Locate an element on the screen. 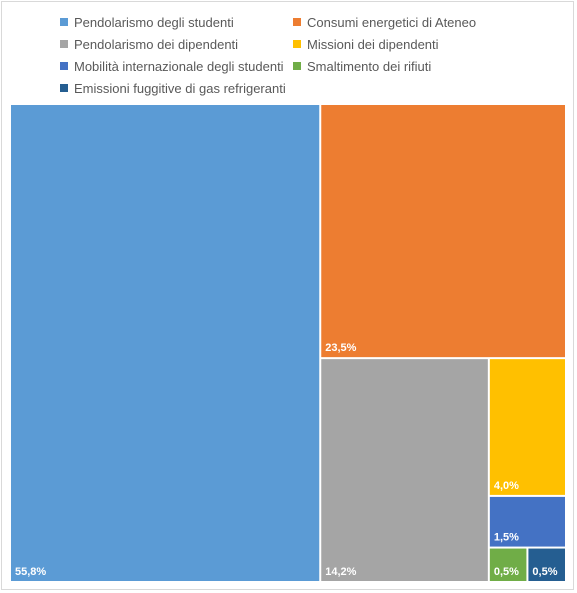 This screenshot has width=577, height=593. legend-item: Pendolarismo dei dipendenti is located at coordinates (176, 44).